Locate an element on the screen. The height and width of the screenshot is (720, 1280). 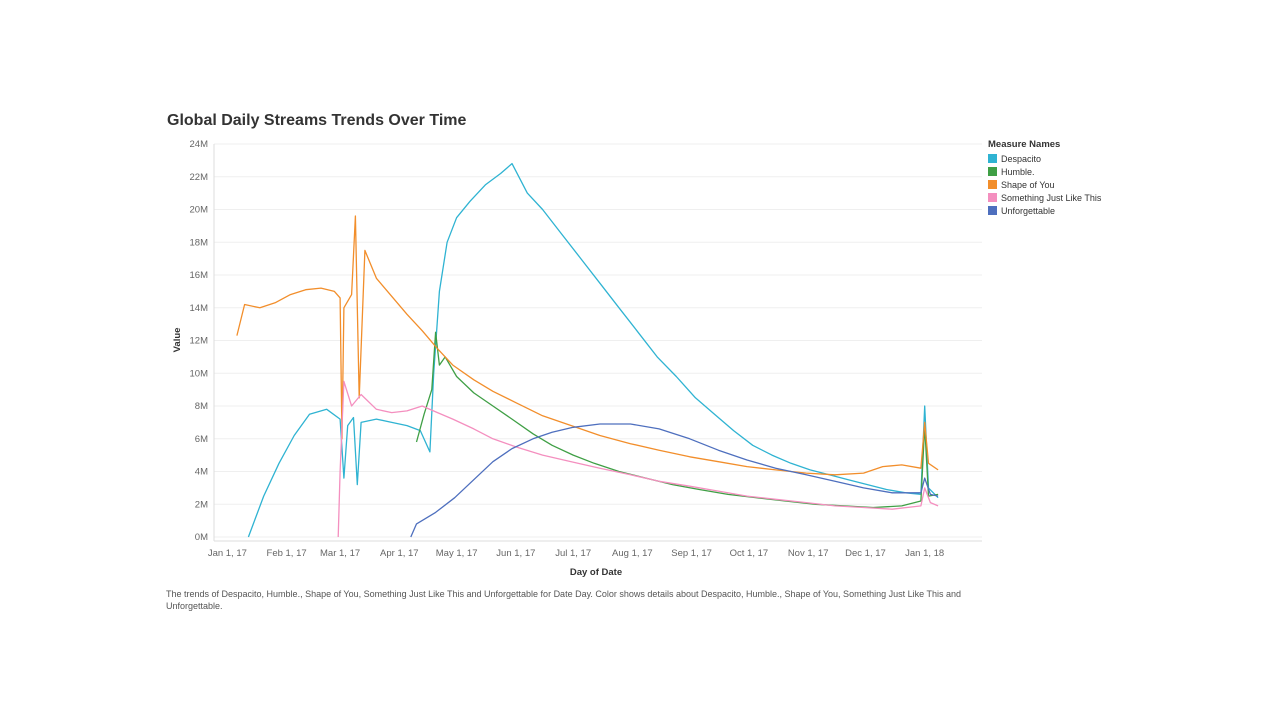
chart-title: Global Daily Streams Trends Over Time is located at coordinates (317, 120).